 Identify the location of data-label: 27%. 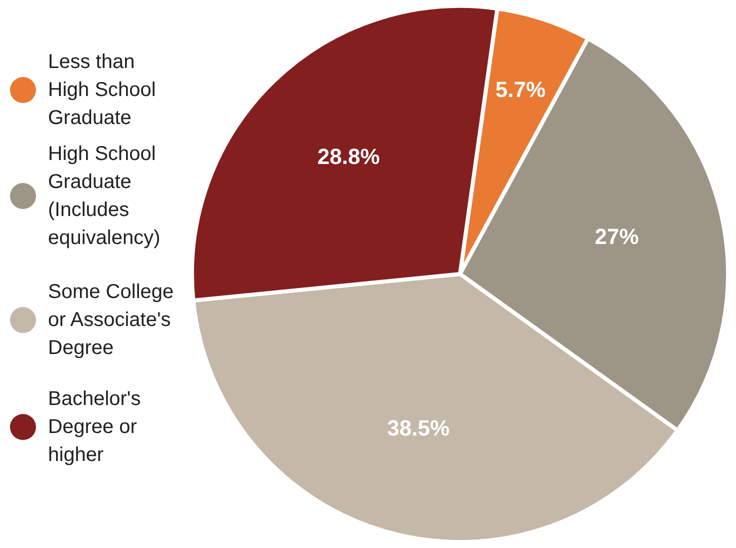
(616, 237).